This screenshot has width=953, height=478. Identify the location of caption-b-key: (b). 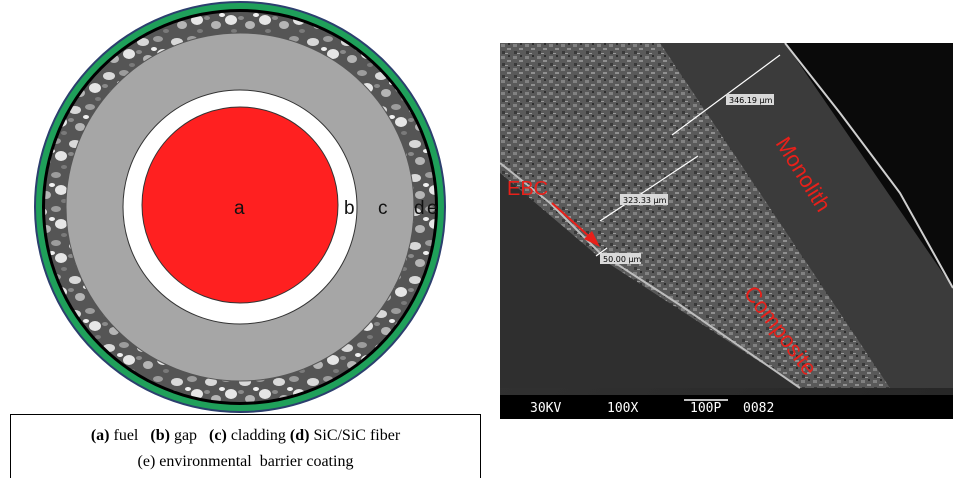
(160, 435).